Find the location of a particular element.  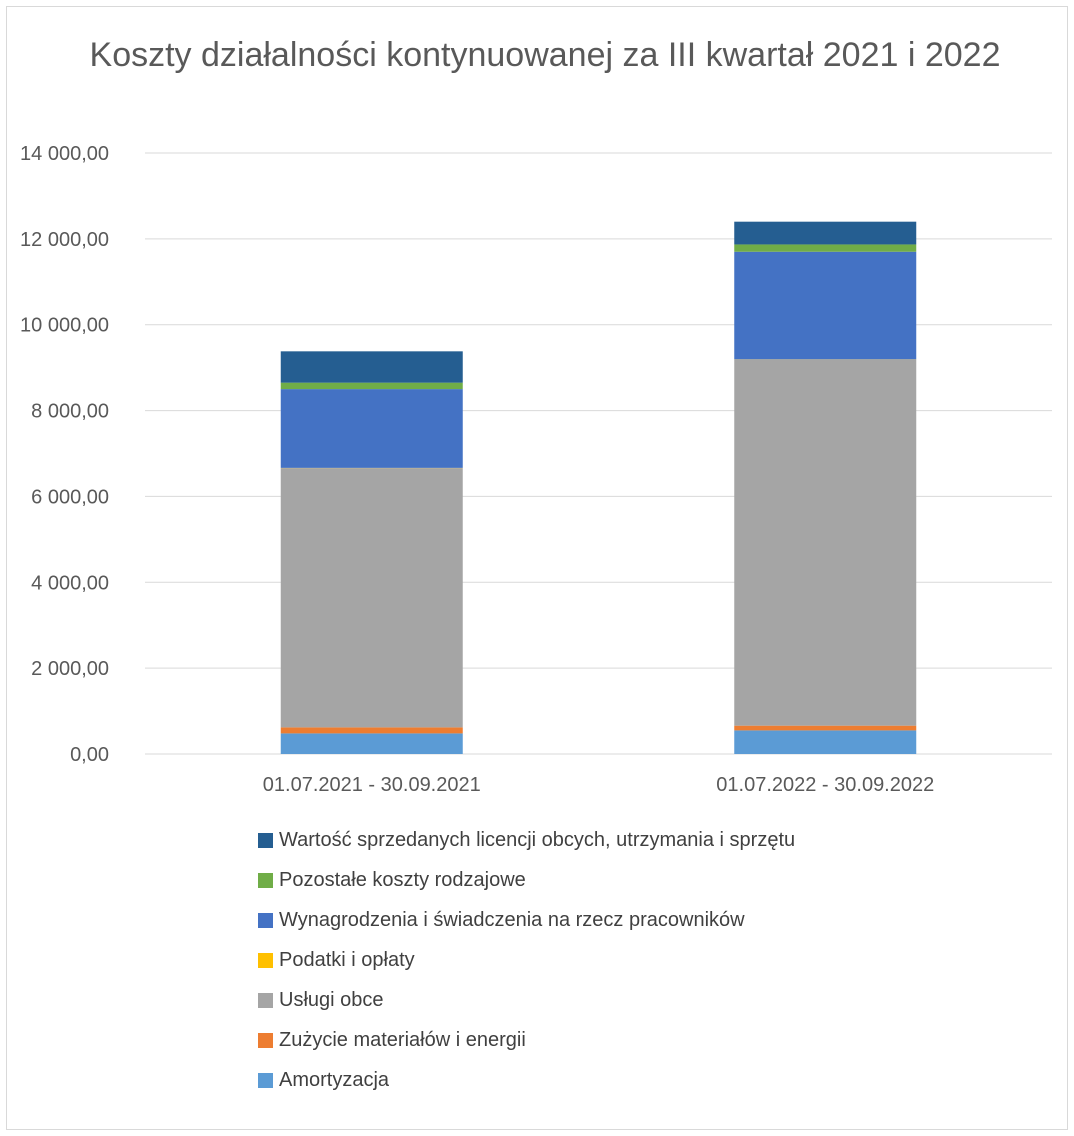

legend-item: Usługi obce is located at coordinates (608, 1000).